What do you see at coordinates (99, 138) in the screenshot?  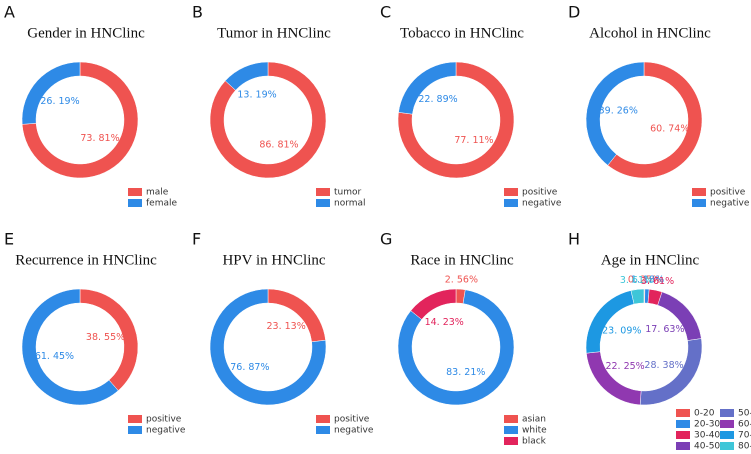 I see `value-label: 73. 81%` at bounding box center [99, 138].